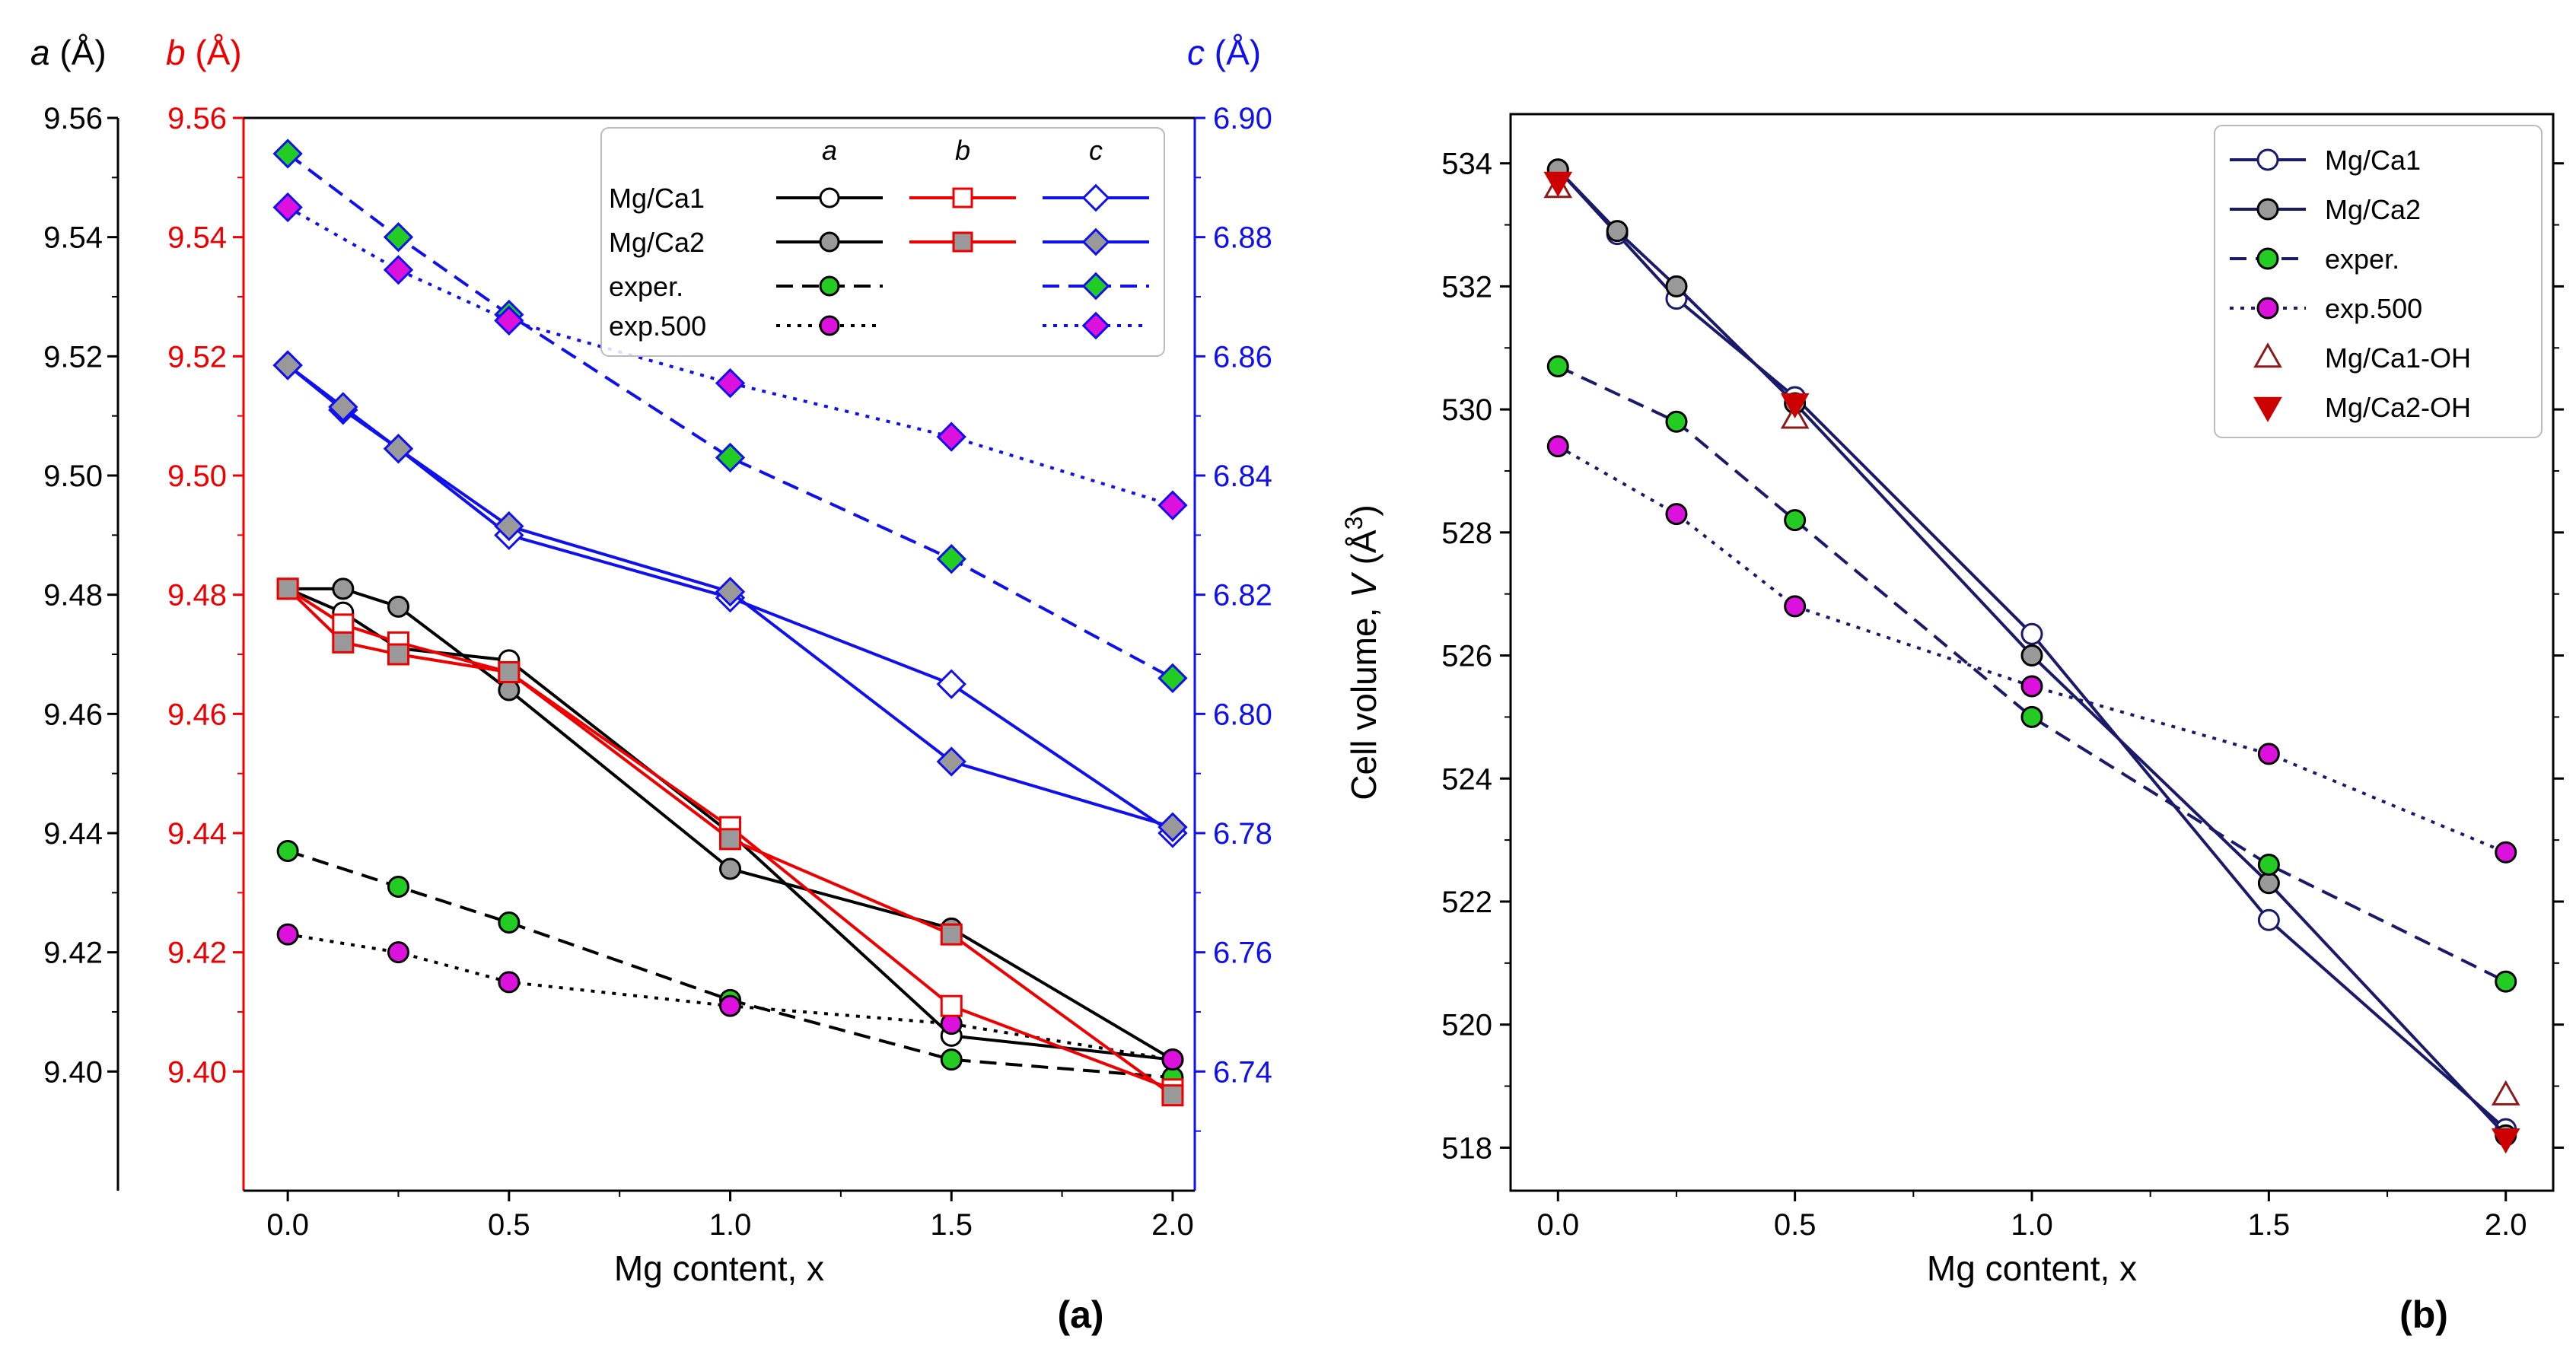  Describe the element at coordinates (657, 198) in the screenshot. I see `legend-row-label: Mg/Ca1` at that location.